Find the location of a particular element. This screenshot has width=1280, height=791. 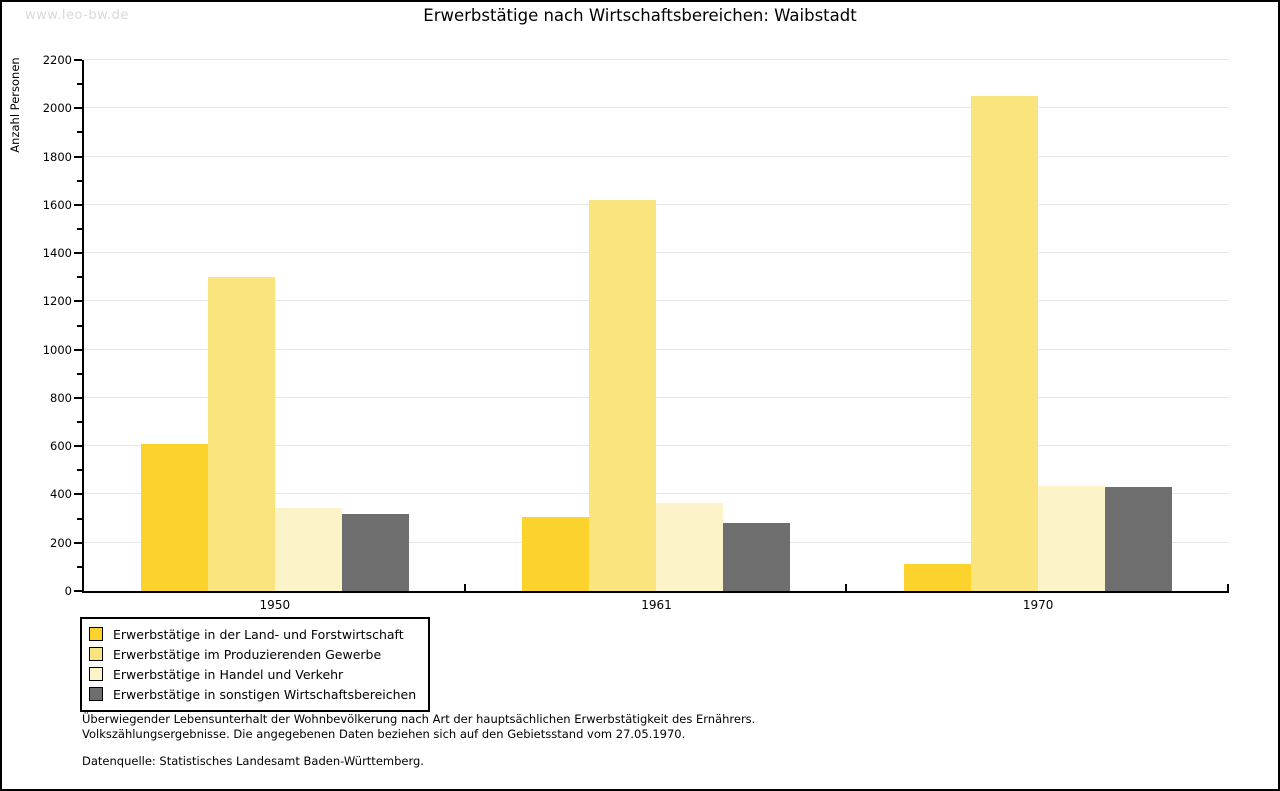

y-axis-tick-label: 1000 is located at coordinates (57, 349).